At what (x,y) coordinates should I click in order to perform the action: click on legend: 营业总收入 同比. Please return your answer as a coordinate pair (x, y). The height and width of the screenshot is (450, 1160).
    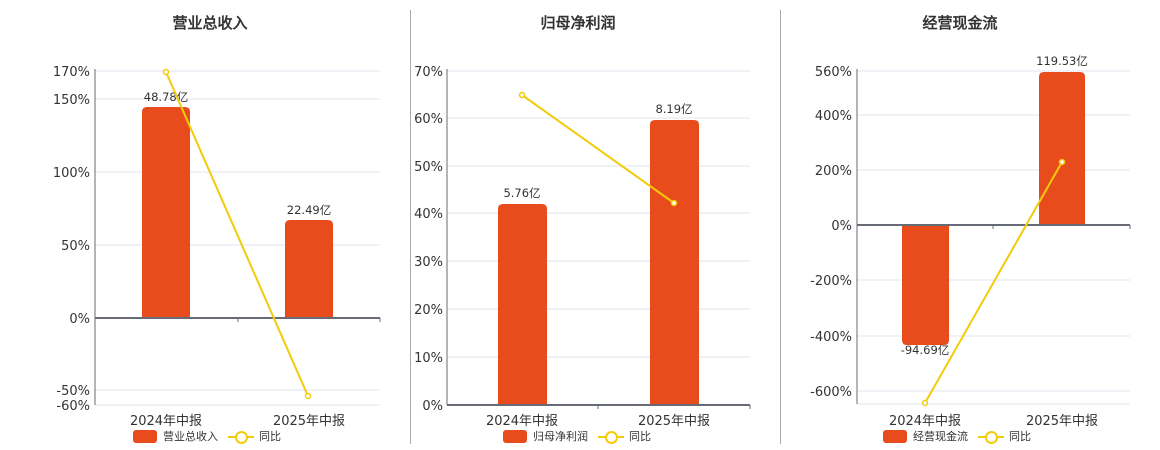
    Looking at the image, I should click on (207, 436).